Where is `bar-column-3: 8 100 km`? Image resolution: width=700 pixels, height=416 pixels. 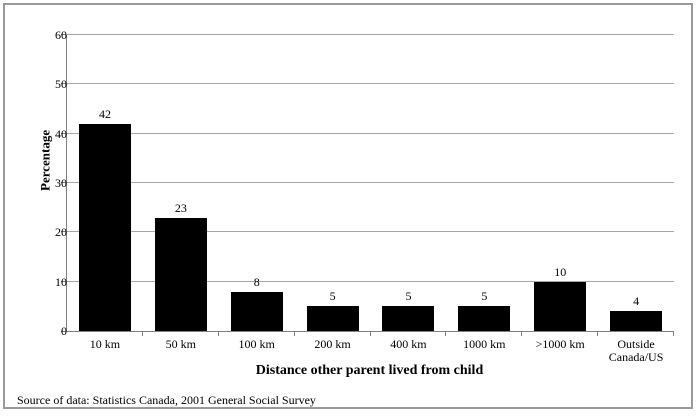 bar-column-3: 8 100 km is located at coordinates (257, 193).